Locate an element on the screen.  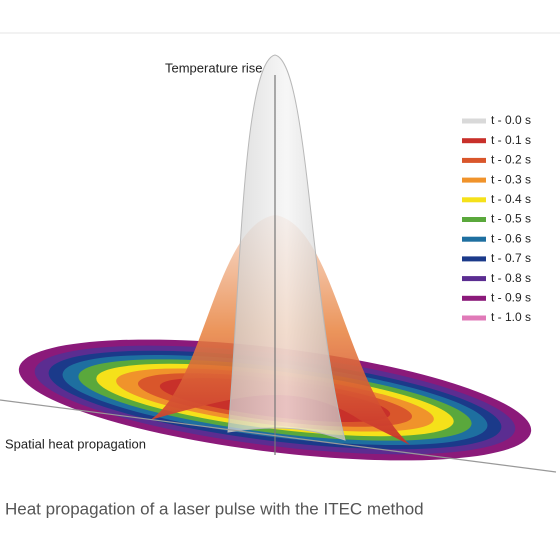
legend-label: t - 0.9 s is located at coordinates (511, 297).